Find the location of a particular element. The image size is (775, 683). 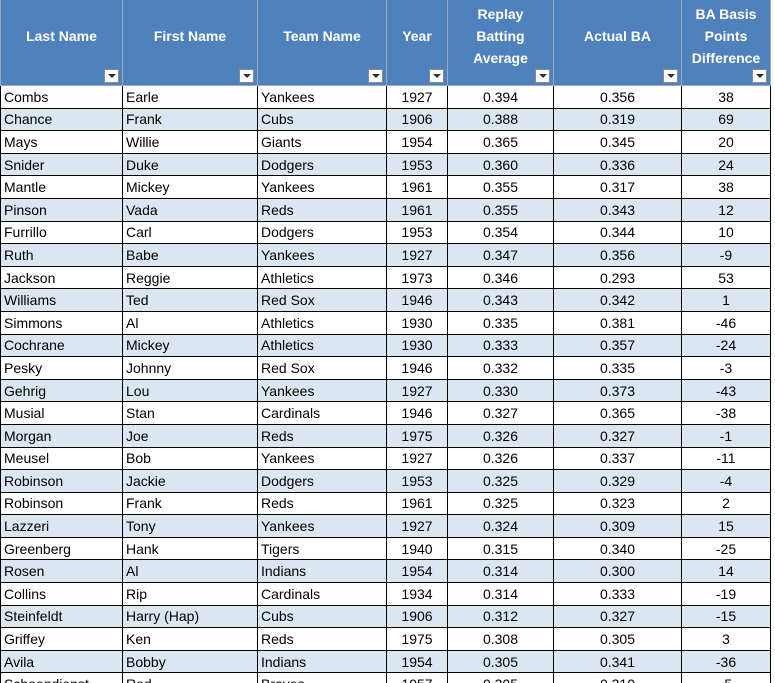

table-cell: Babe is located at coordinates (190, 255).